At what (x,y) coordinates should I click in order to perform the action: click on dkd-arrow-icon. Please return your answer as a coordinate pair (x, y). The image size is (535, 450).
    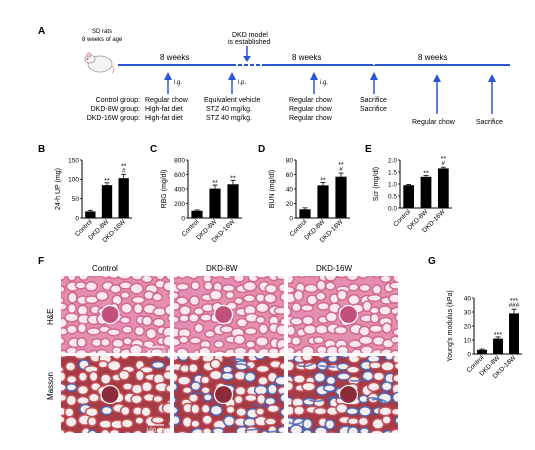
    Looking at the image, I should click on (247, 54).